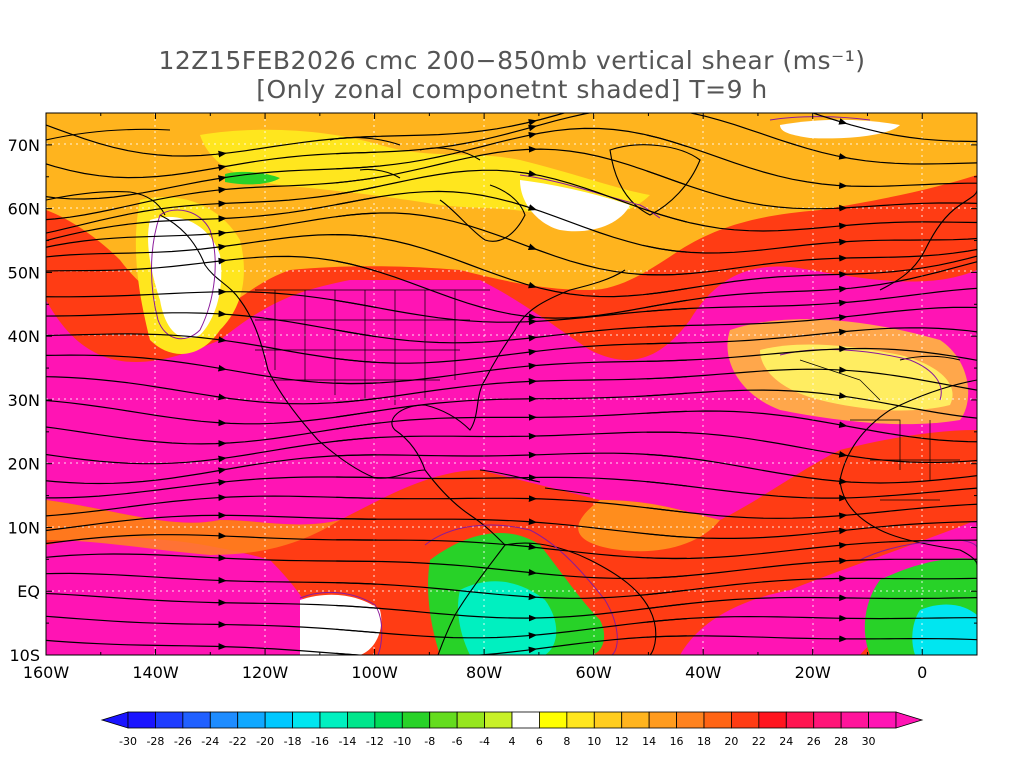 Image resolution: width=1024 pixels, height=768 pixels. Describe the element at coordinates (238, 741) in the screenshot. I see `colorbar-label: -22` at that location.